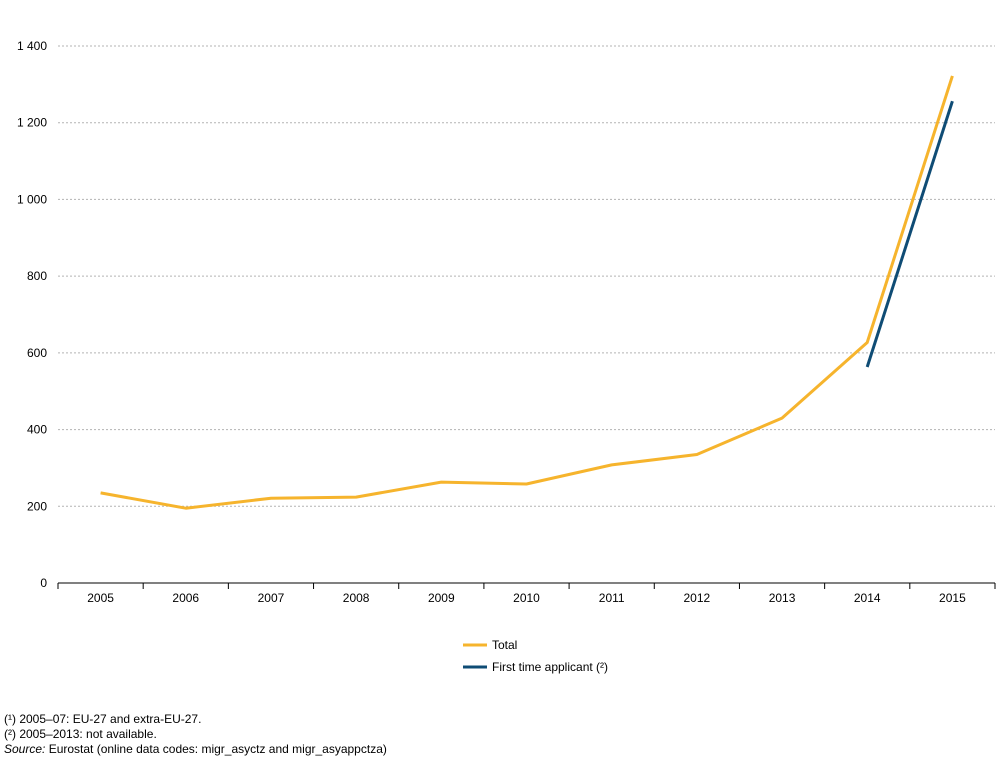  What do you see at coordinates (782, 598) in the screenshot?
I see `x-tick-label-2013: 2013` at bounding box center [782, 598].